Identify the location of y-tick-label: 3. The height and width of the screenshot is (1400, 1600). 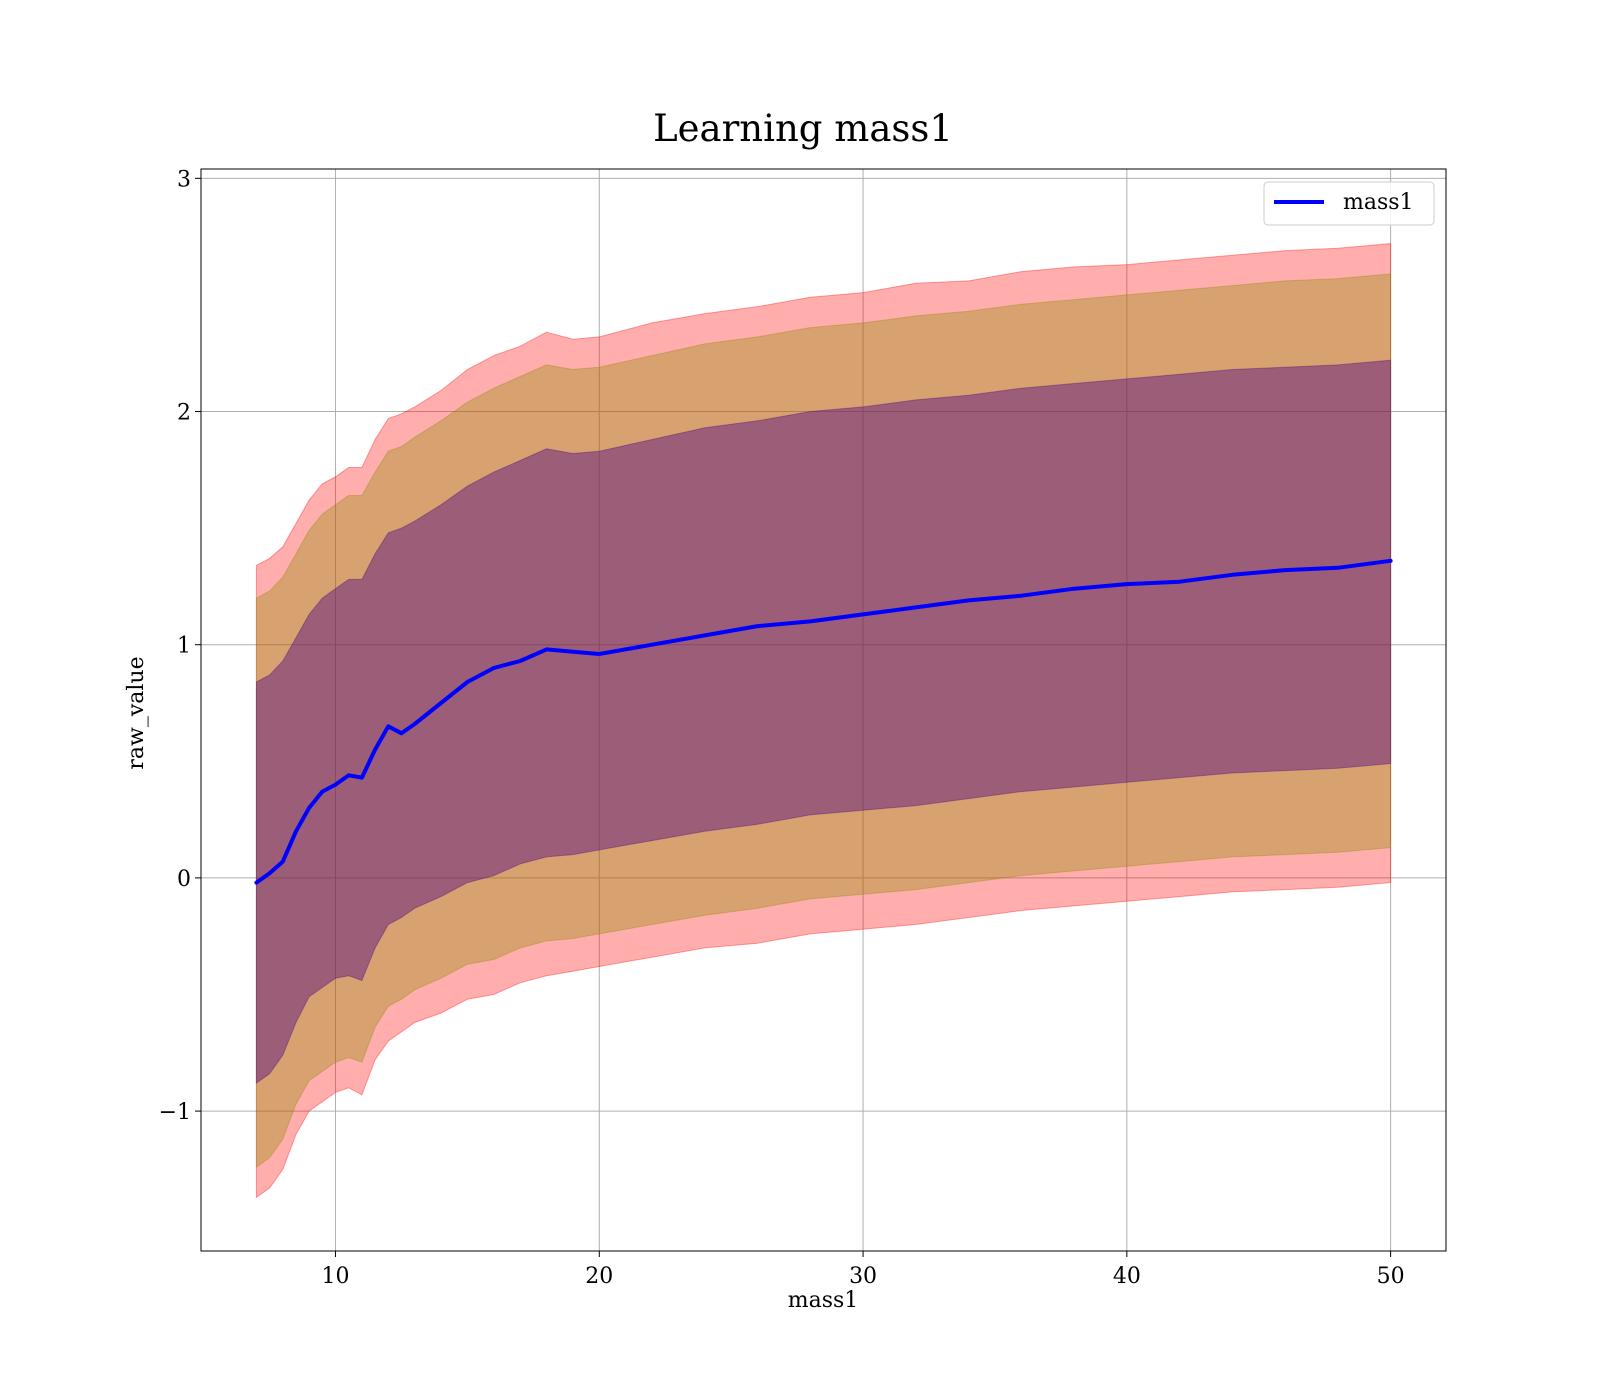
(184, 179).